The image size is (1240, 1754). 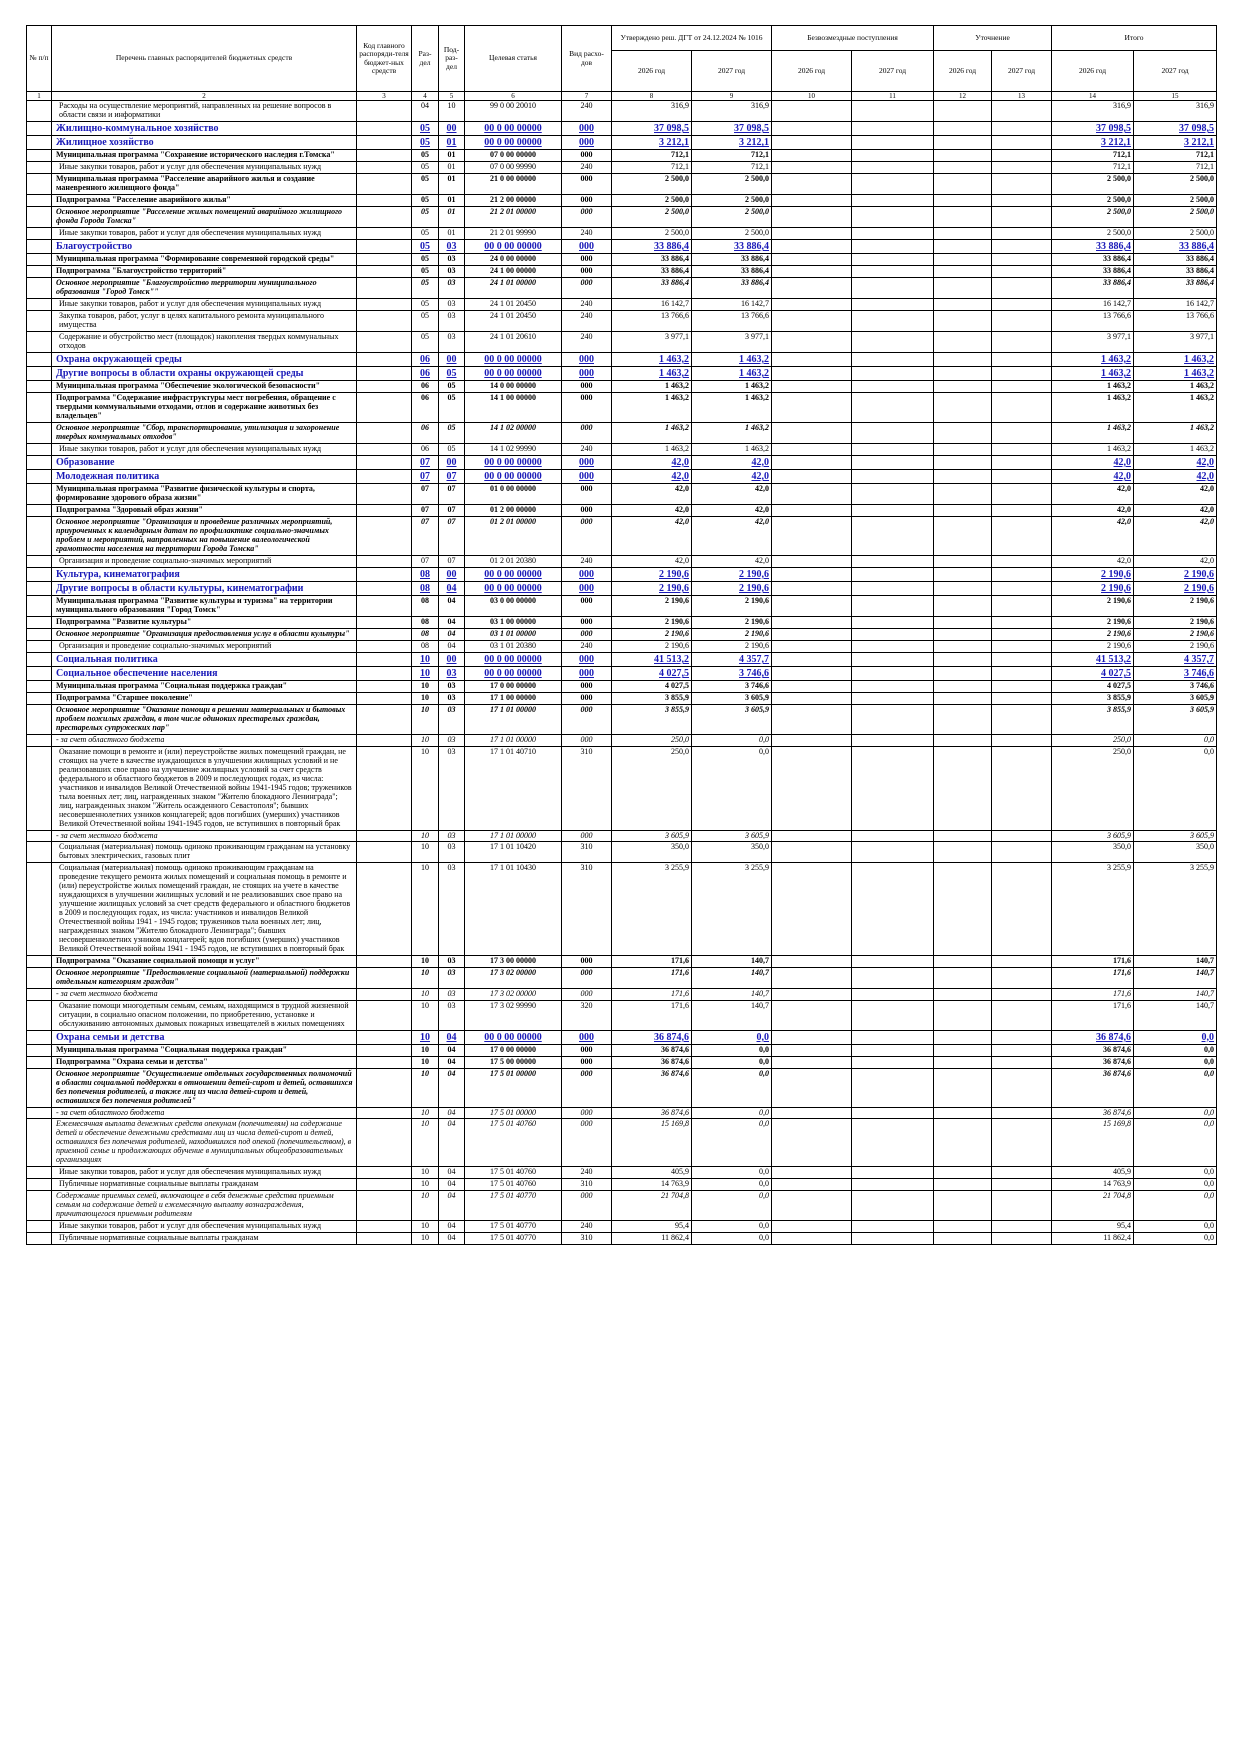 What do you see at coordinates (513, 1113) in the screenshot?
I see `target-code: 17 5 01 00000` at bounding box center [513, 1113].